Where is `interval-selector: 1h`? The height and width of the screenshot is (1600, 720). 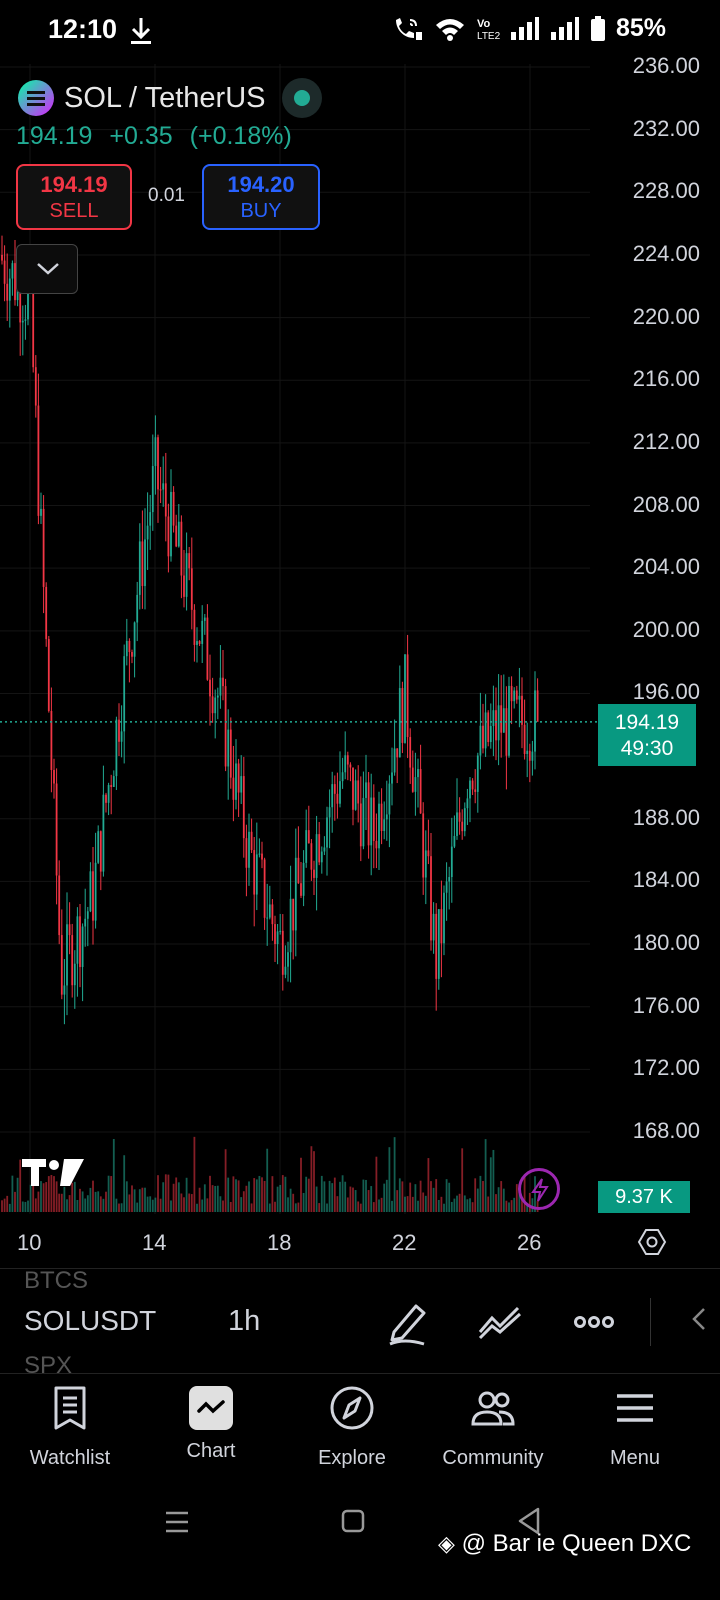
interval-selector: 1h is located at coordinates (244, 1321).